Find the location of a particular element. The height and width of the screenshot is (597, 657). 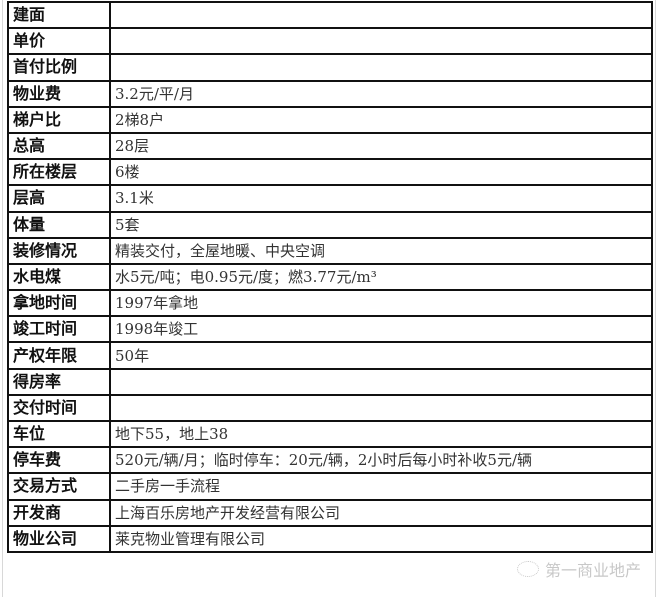

row-value: 莱克物业管理有限公司 is located at coordinates (381, 538).